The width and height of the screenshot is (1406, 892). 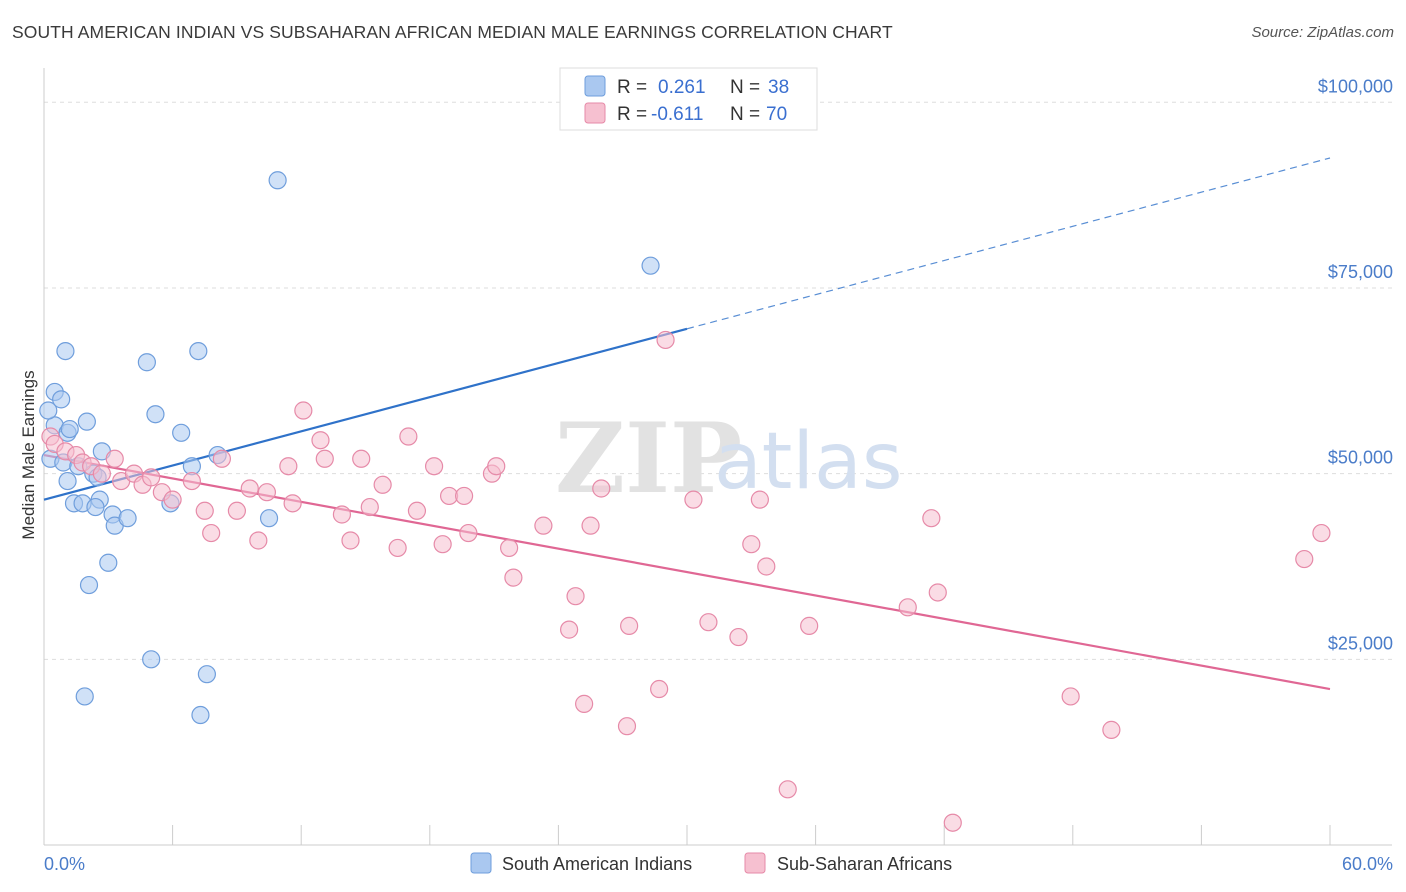 What do you see at coordinates (1360, 458) in the screenshot?
I see `y-tick-label: $50,000` at bounding box center [1360, 458].